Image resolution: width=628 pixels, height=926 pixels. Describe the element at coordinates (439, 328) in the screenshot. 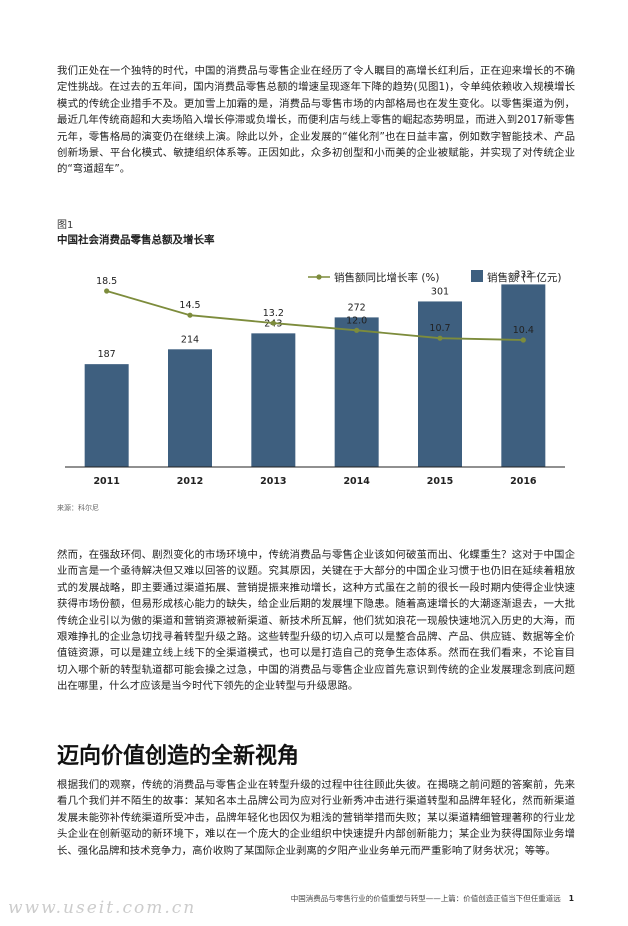

I see `growth-value-label: 10.7` at that location.